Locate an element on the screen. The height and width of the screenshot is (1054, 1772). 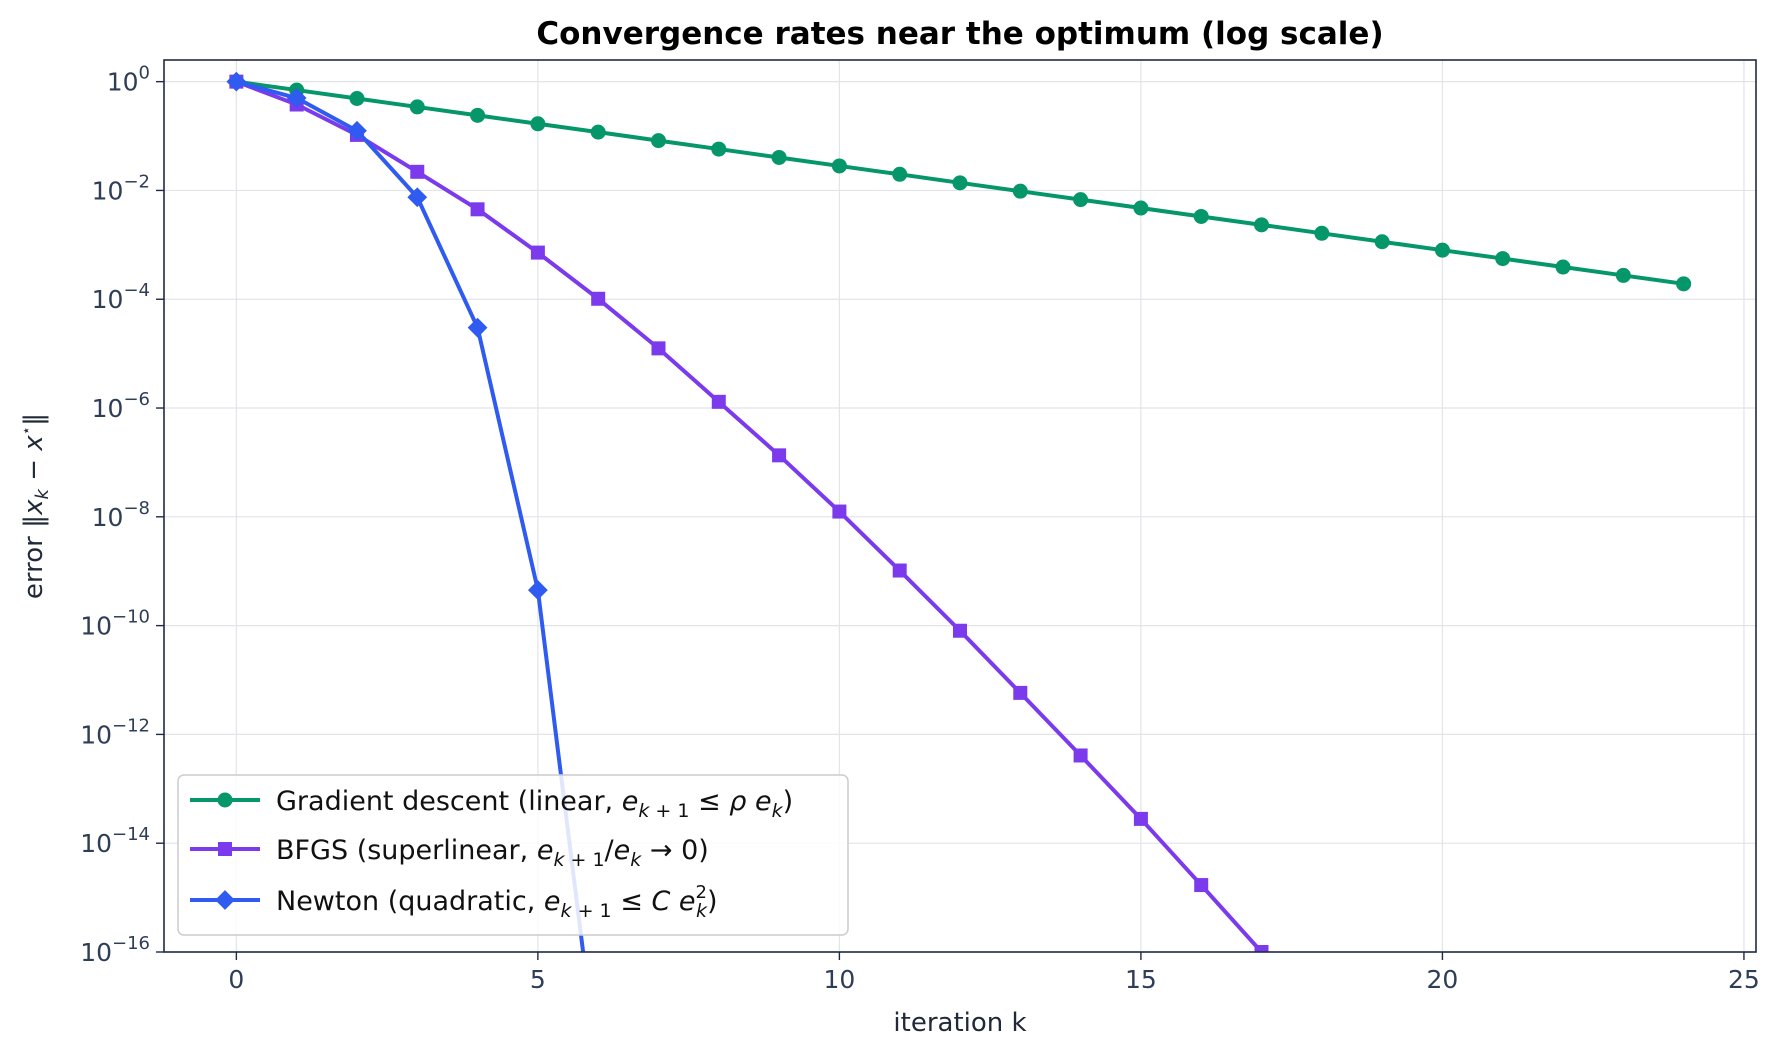
y-tick-label: 10⁻⁴ is located at coordinates (121, 297).